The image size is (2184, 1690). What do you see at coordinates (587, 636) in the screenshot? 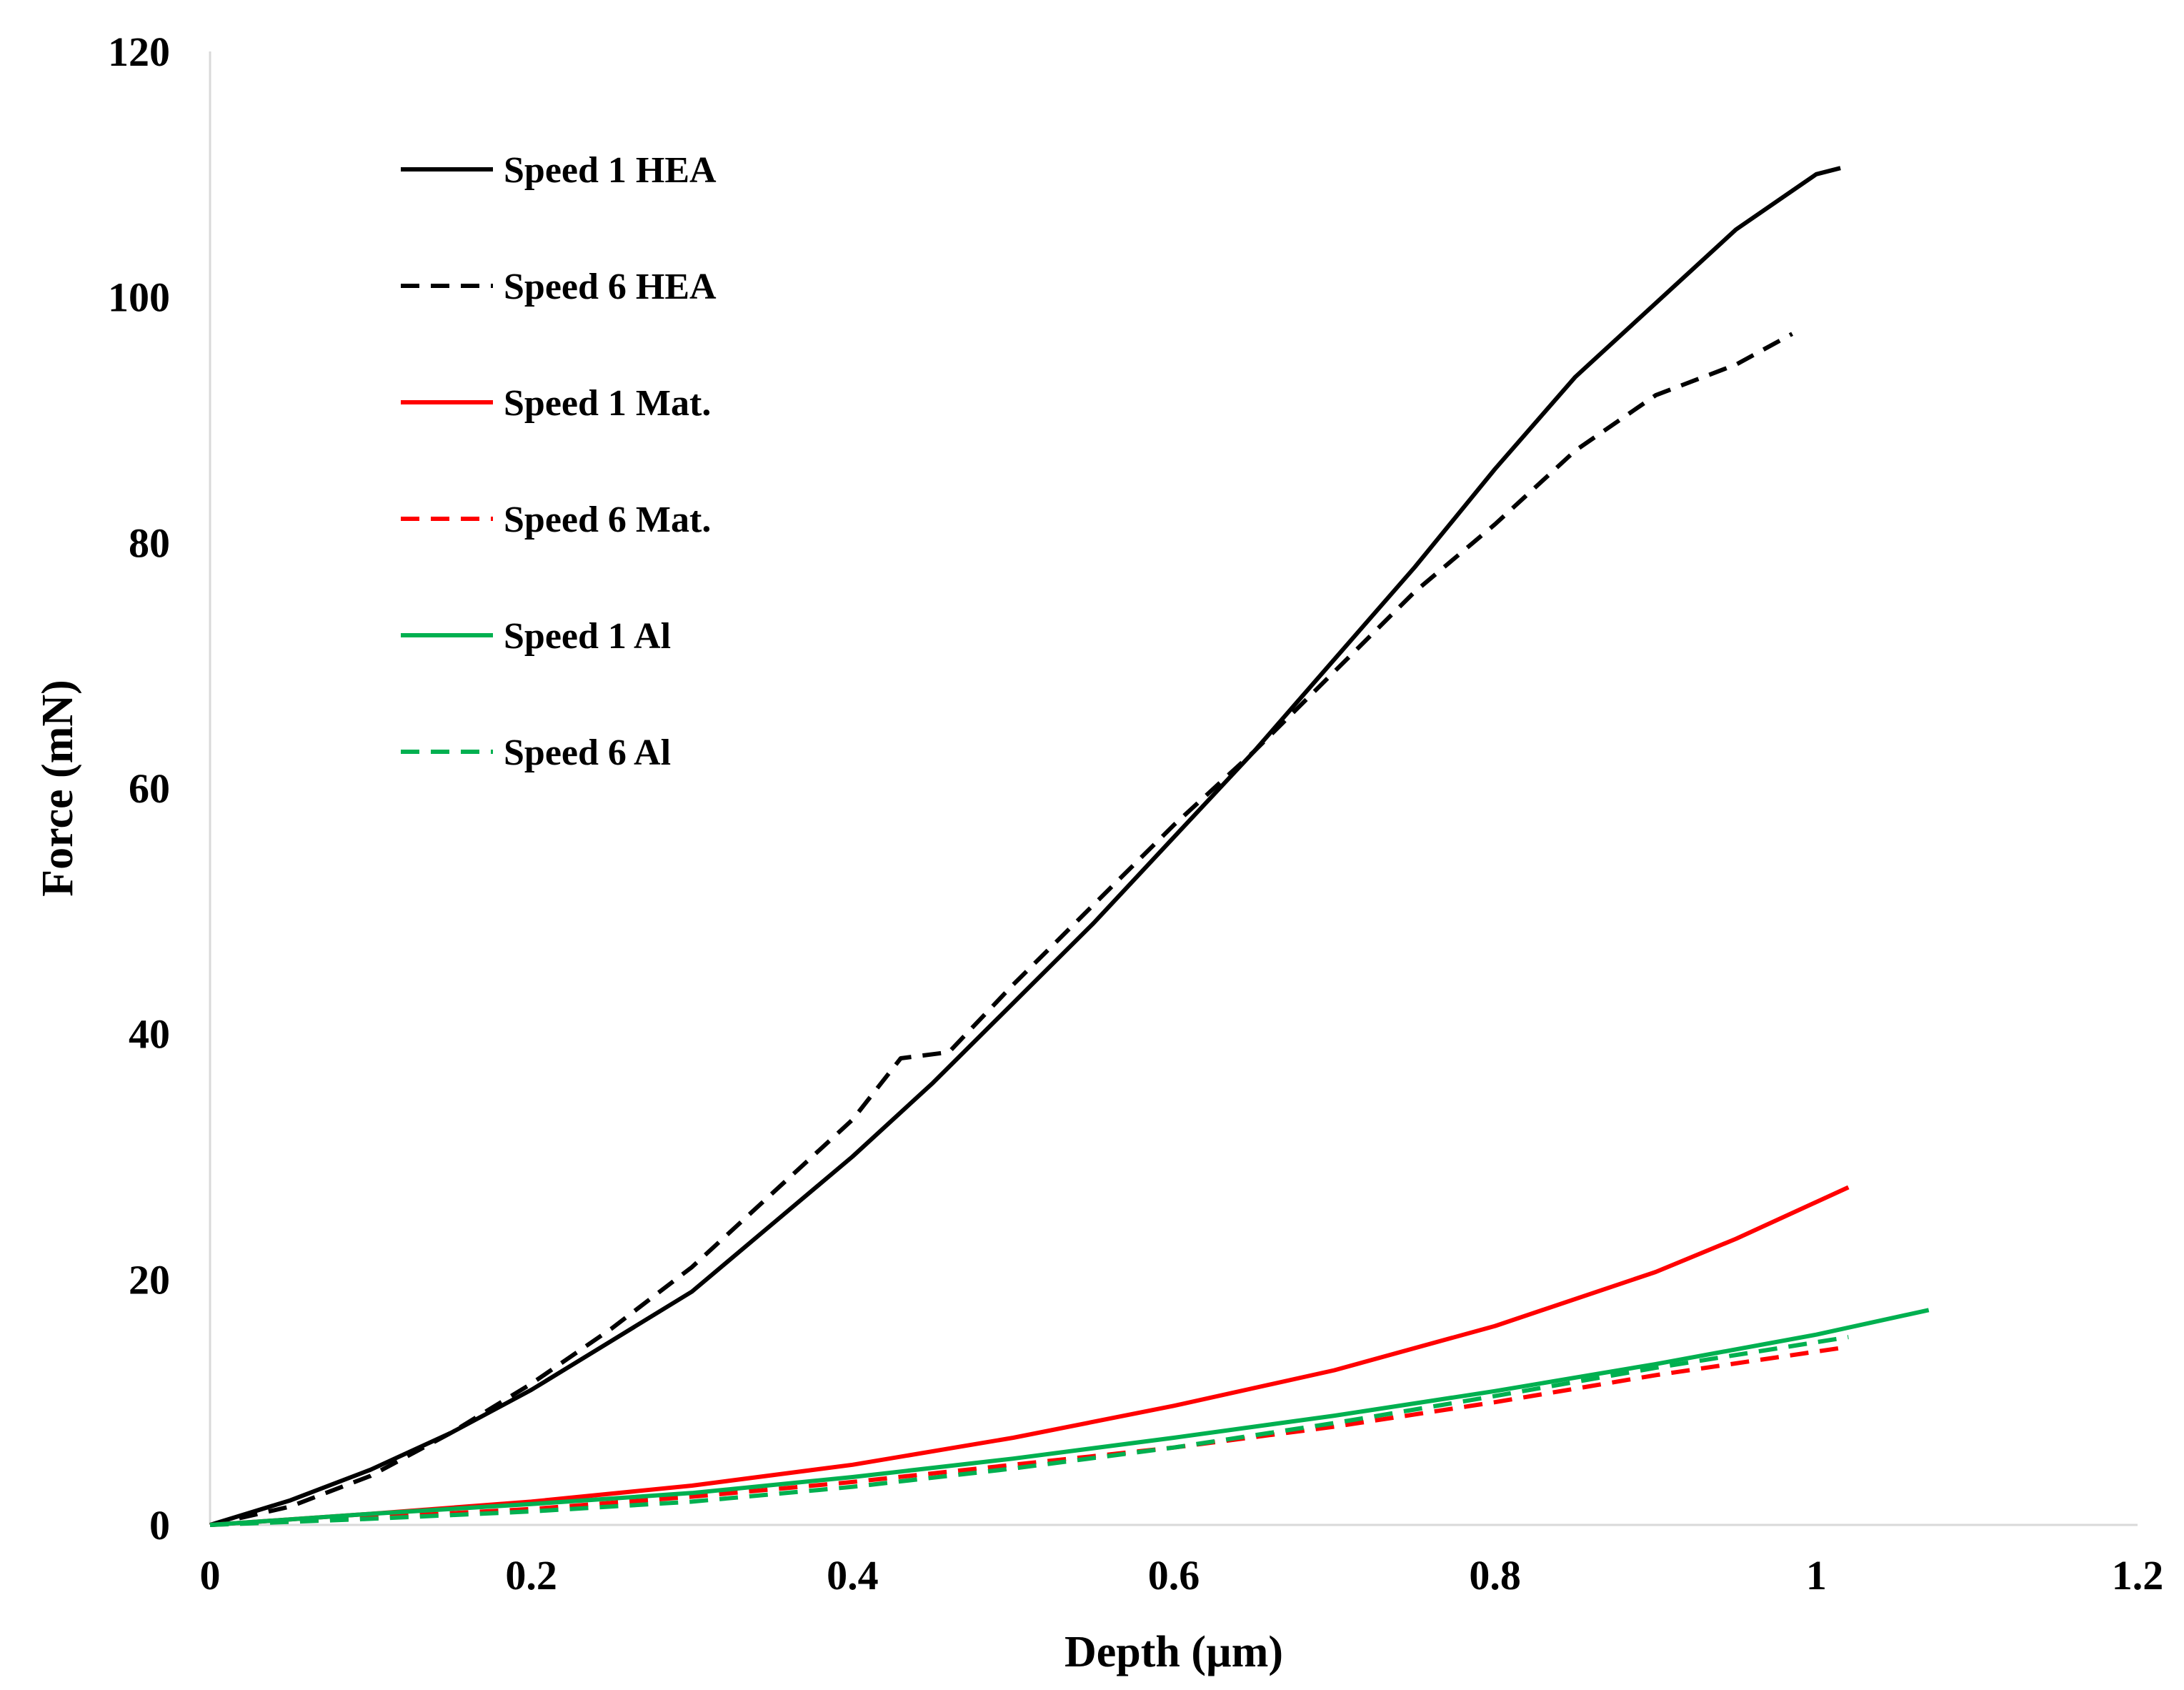
I see `legend-label: Speed 1 Al` at bounding box center [587, 636].